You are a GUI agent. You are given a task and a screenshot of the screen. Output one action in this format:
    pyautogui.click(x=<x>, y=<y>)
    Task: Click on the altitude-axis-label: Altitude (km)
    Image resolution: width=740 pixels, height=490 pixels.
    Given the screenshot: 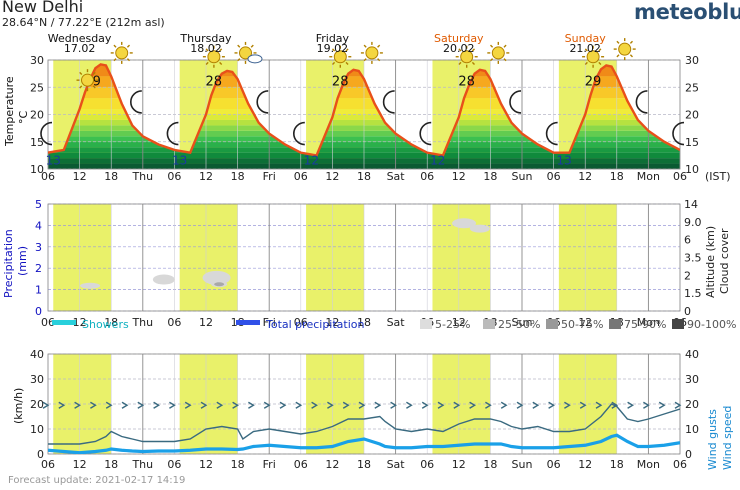 What is the action you would take?
    pyautogui.click(x=710, y=262)
    